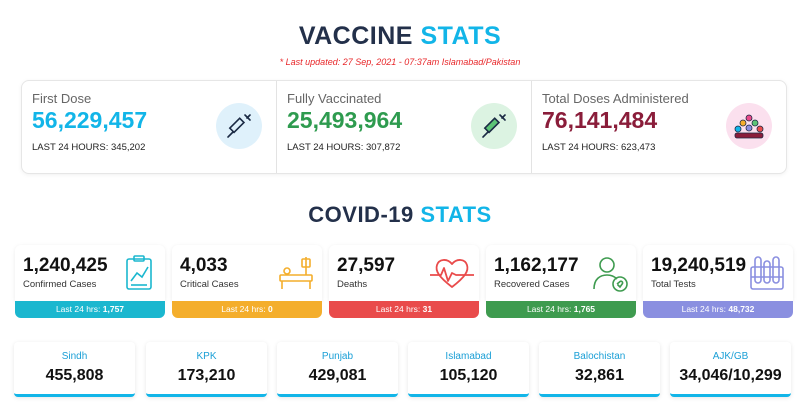 This screenshot has width=800, height=415. I want to click on province-card-ajk-gb: AJK/GB 34,046/10,299, so click(730, 369).